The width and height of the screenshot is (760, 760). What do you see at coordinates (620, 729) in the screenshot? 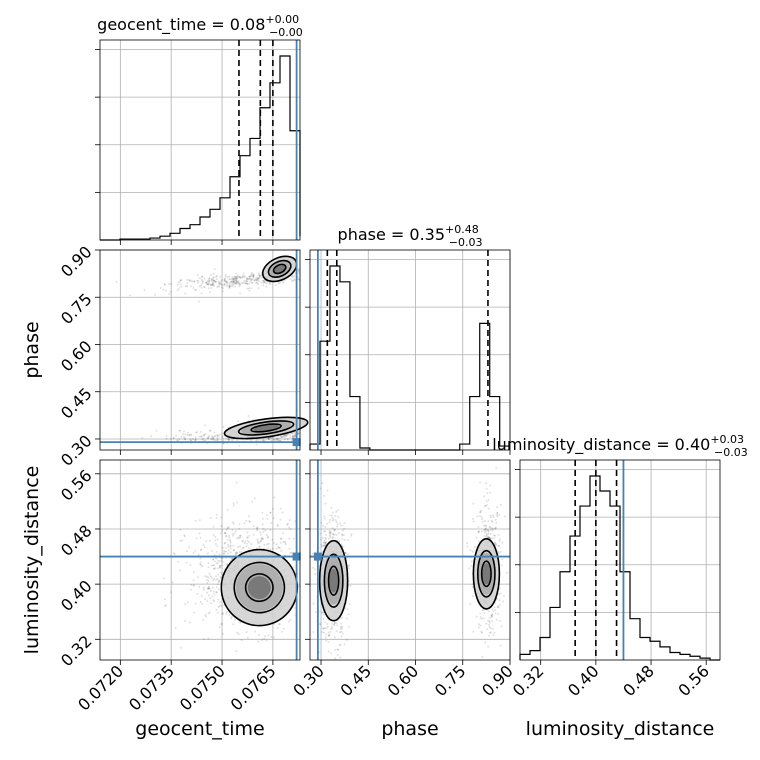
I see `luminosity_distance-xlabel: luminosity_distance` at bounding box center [620, 729].